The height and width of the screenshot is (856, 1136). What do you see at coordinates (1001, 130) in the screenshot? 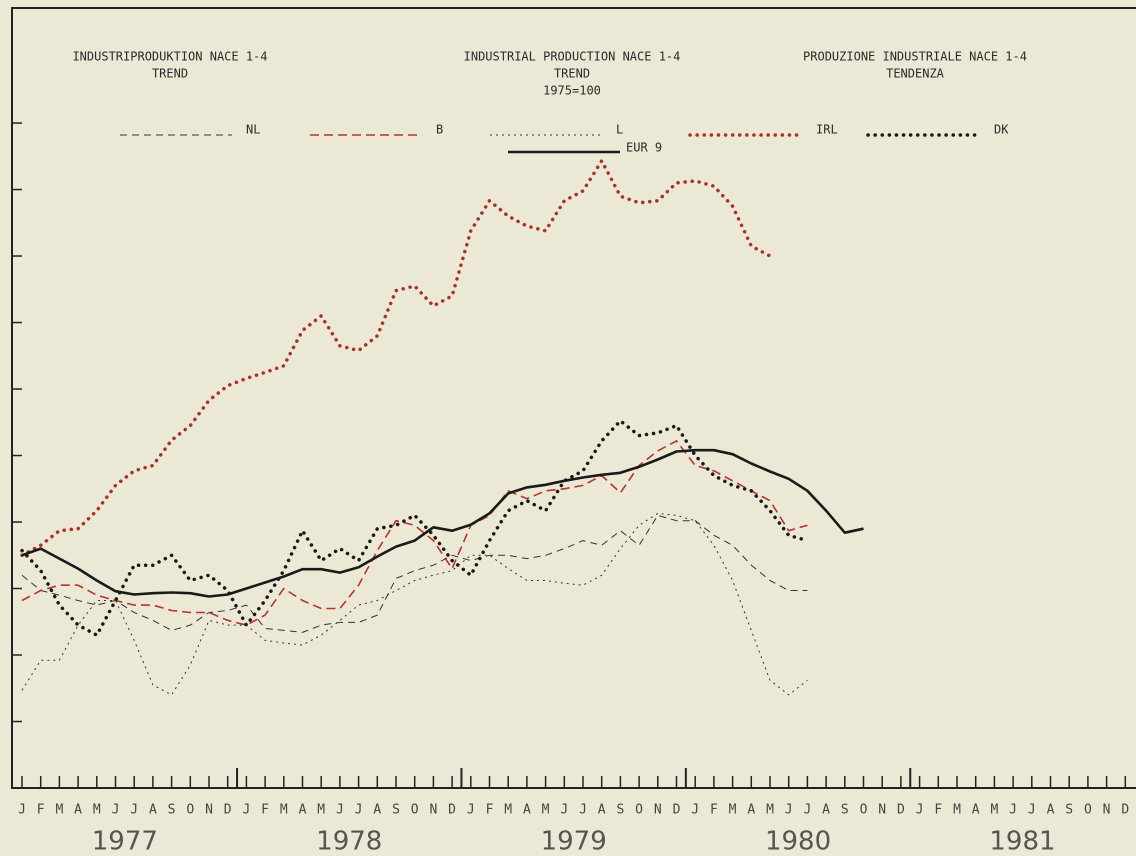
I see `legend-label: DK` at bounding box center [1001, 130].